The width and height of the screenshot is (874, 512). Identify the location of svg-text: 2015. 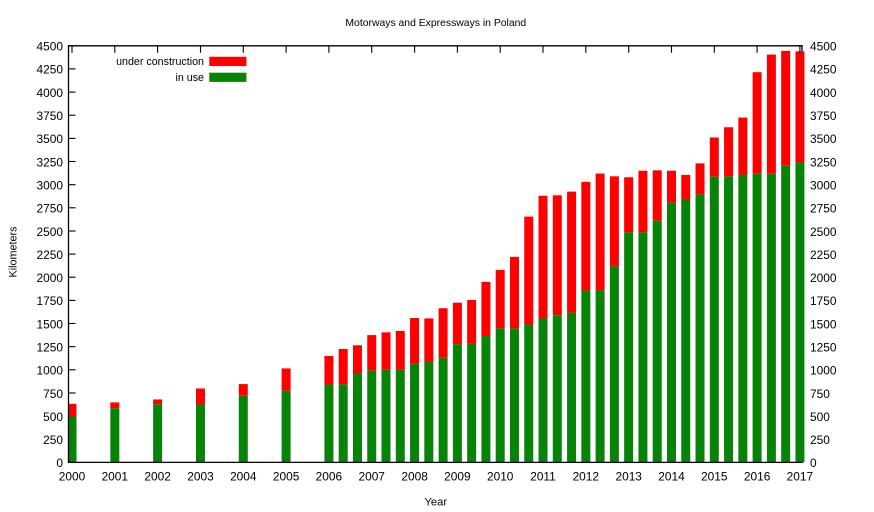
(714, 476).